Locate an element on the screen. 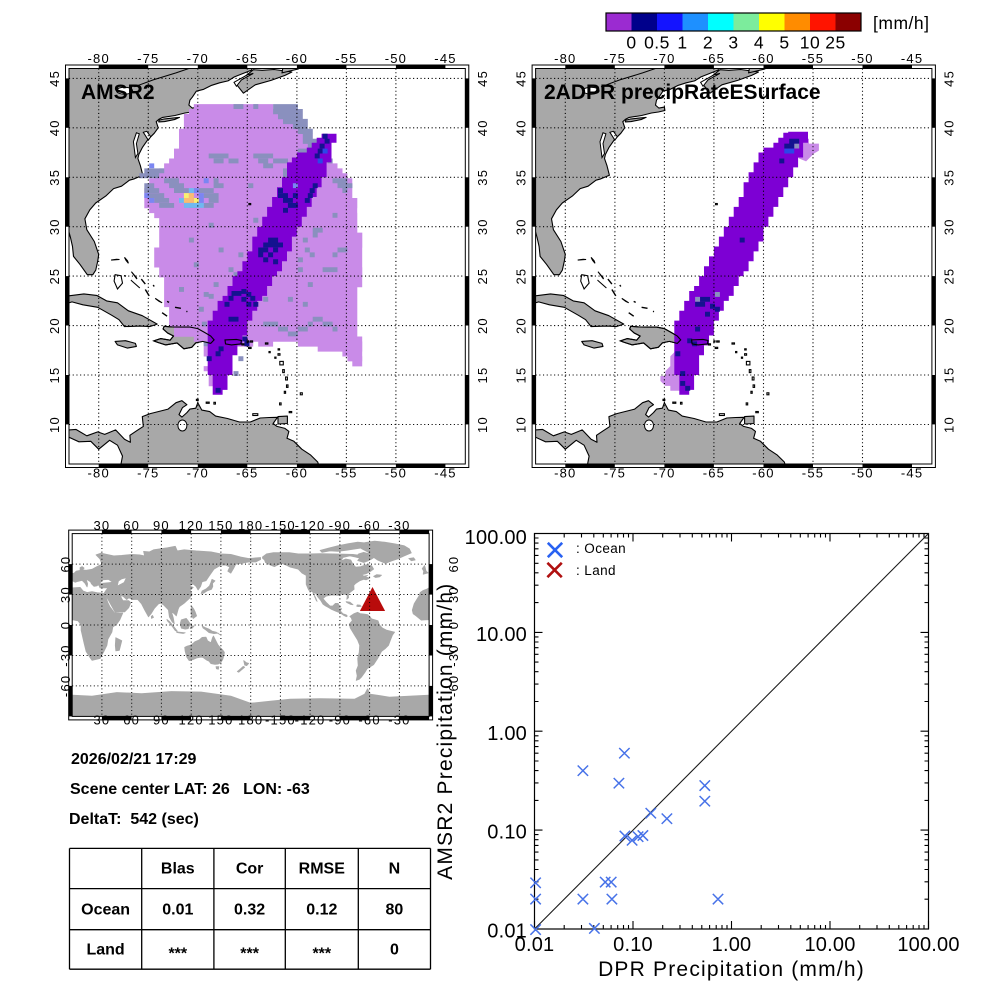 The width and height of the screenshot is (1000, 1000). svg-text: Land is located at coordinates (105, 950).